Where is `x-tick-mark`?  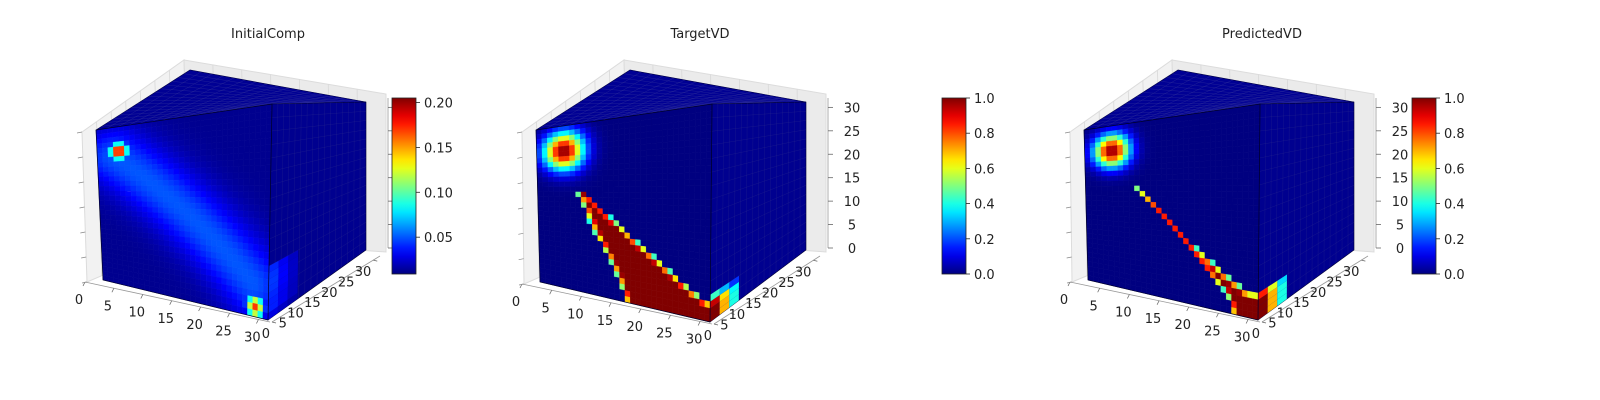 x-tick-mark is located at coordinates (580, 298).